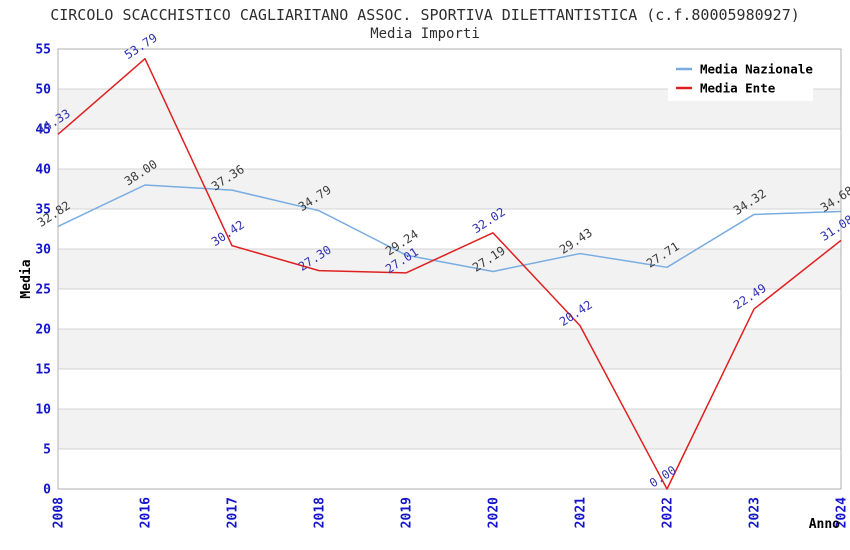  What do you see at coordinates (576, 313) in the screenshot?
I see `data-point-label: 20.42` at bounding box center [576, 313].